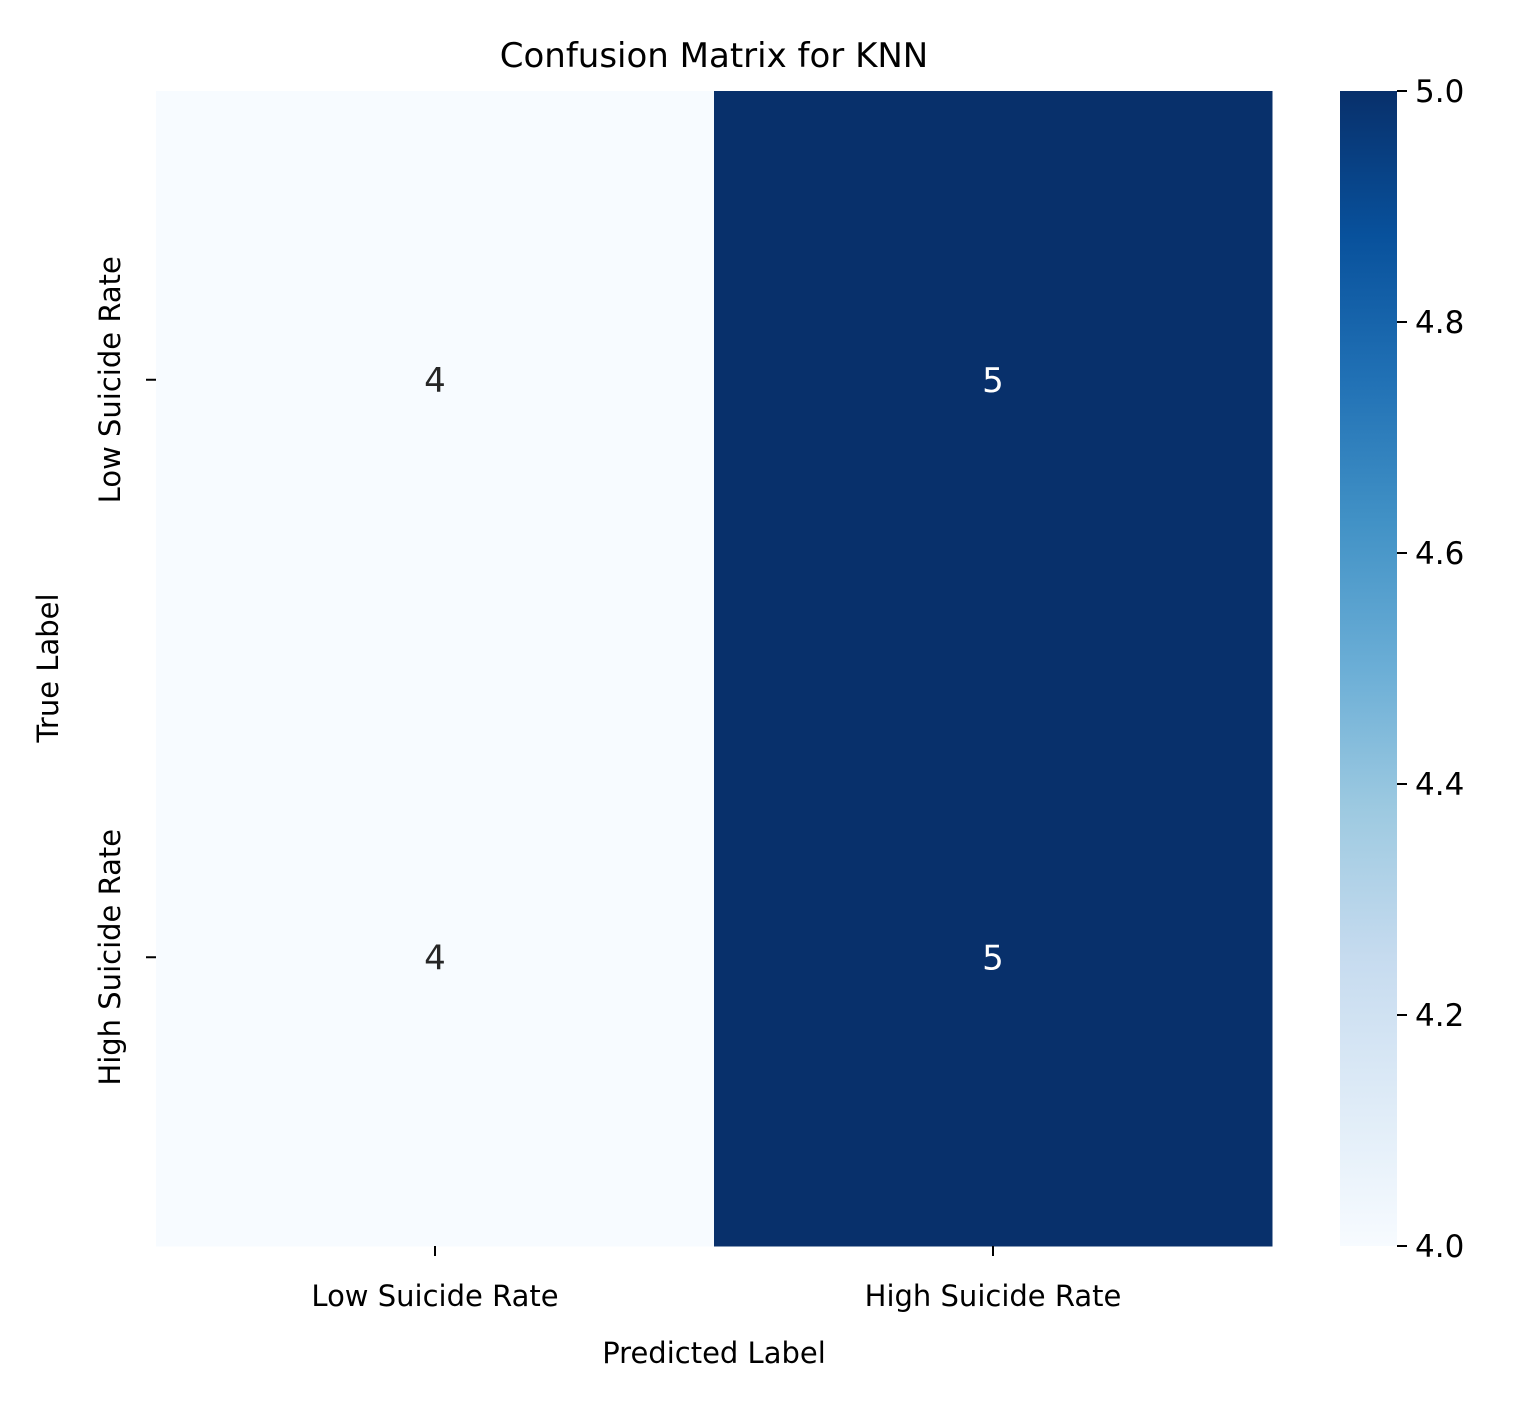  I want to click on x-axis-ticks: Low Suicide Rate High Suicide Rate, so click(716, 1279).